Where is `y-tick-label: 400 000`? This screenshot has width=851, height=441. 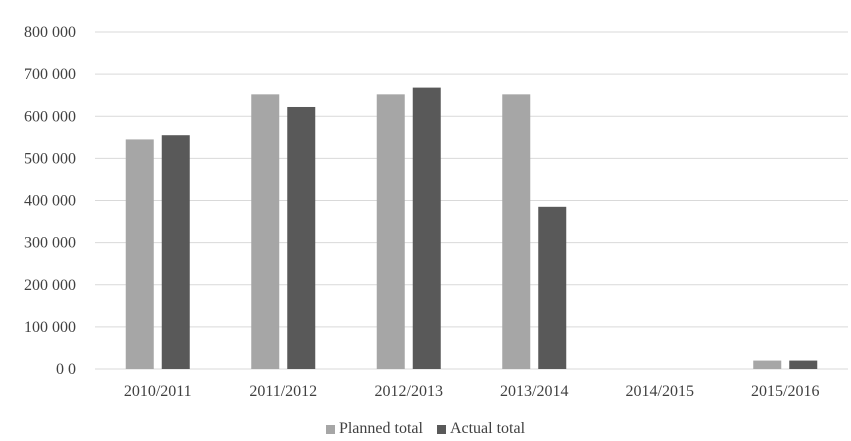
y-tick-label: 400 000 is located at coordinates (50, 201).